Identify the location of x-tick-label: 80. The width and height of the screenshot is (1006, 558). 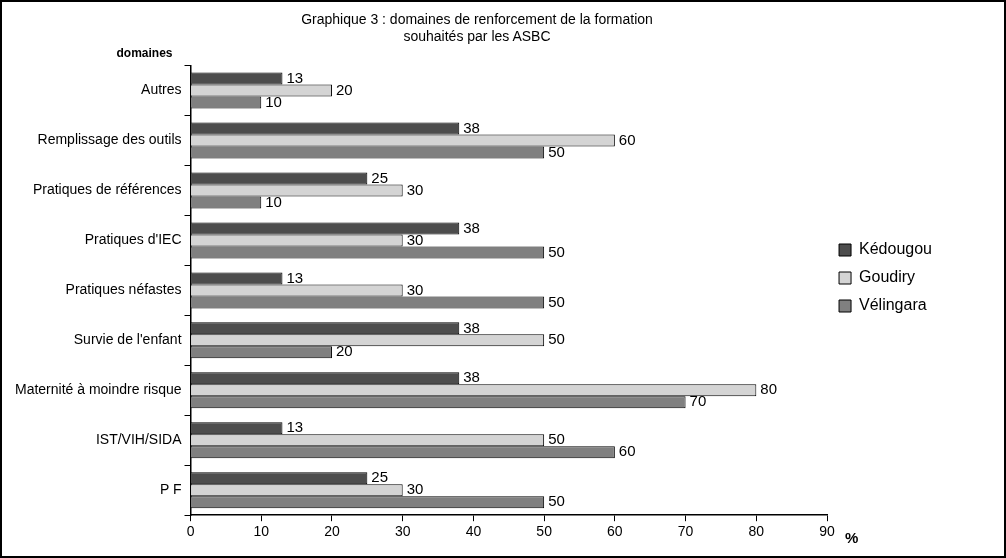
(756, 531).